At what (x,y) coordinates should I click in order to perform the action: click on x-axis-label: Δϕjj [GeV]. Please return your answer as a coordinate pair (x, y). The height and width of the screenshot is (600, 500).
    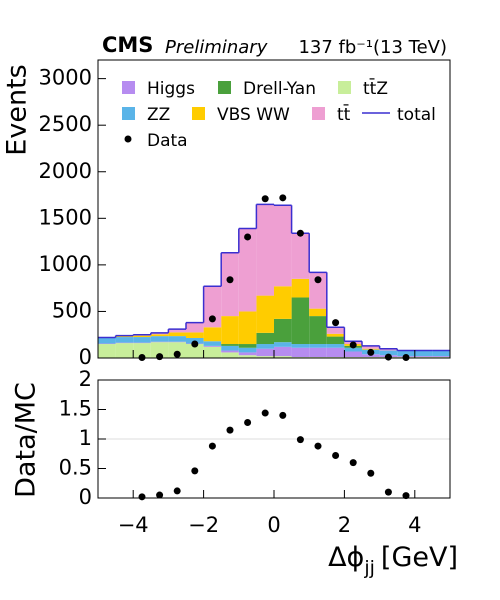
    Looking at the image, I should click on (393, 560).